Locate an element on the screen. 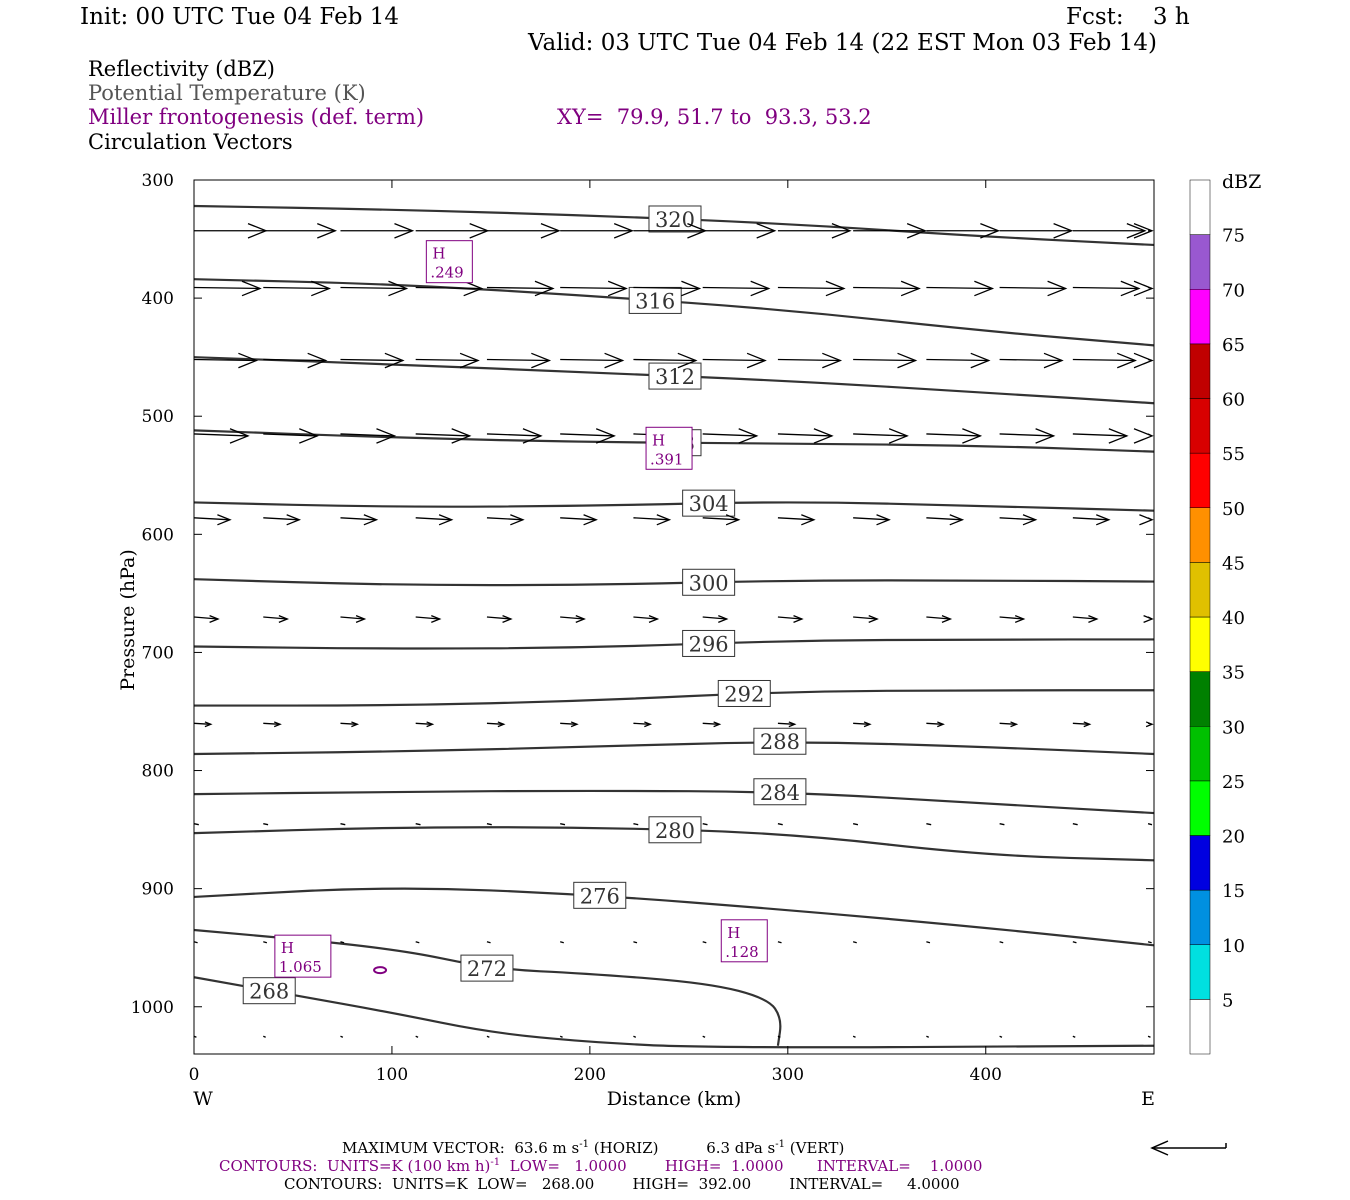 The image size is (1350, 1200). colorbar-label: 70 is located at coordinates (1233, 290).